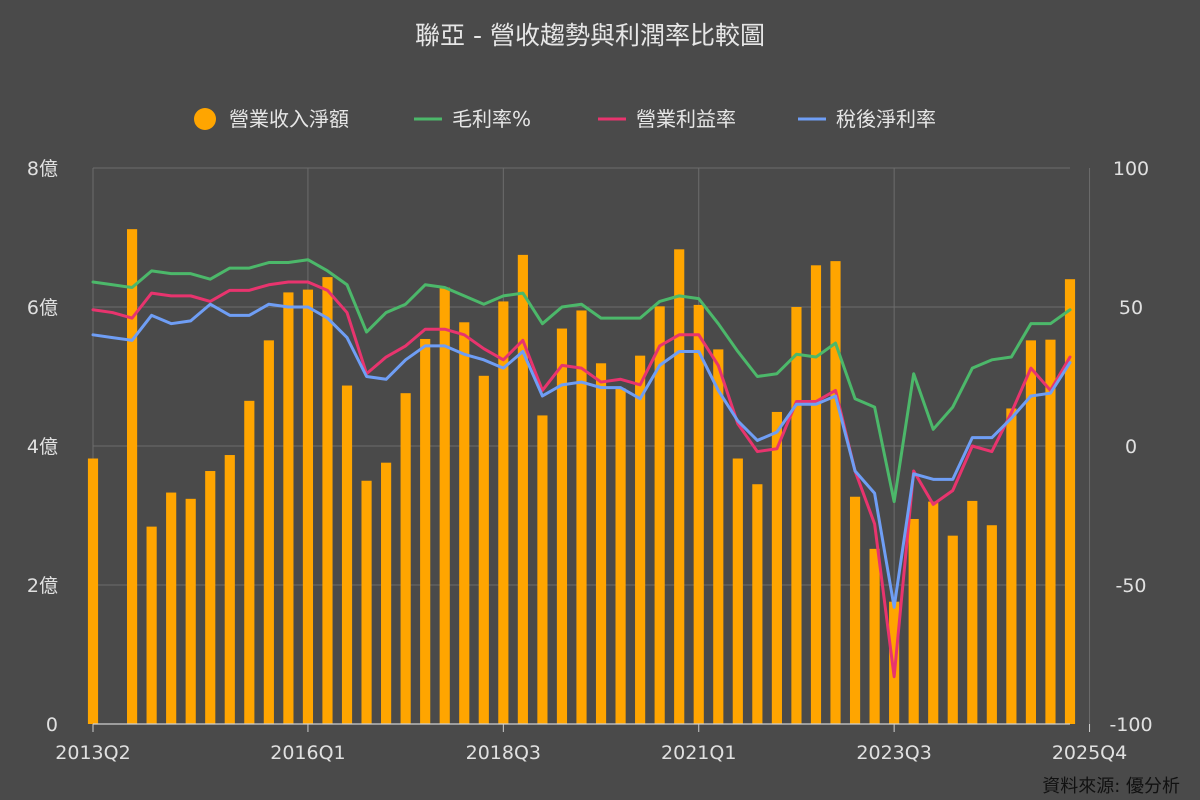 This screenshot has width=1200, height=800. What do you see at coordinates (42, 586) in the screenshot?
I see `y-left-tick-label: 2億` at bounding box center [42, 586].